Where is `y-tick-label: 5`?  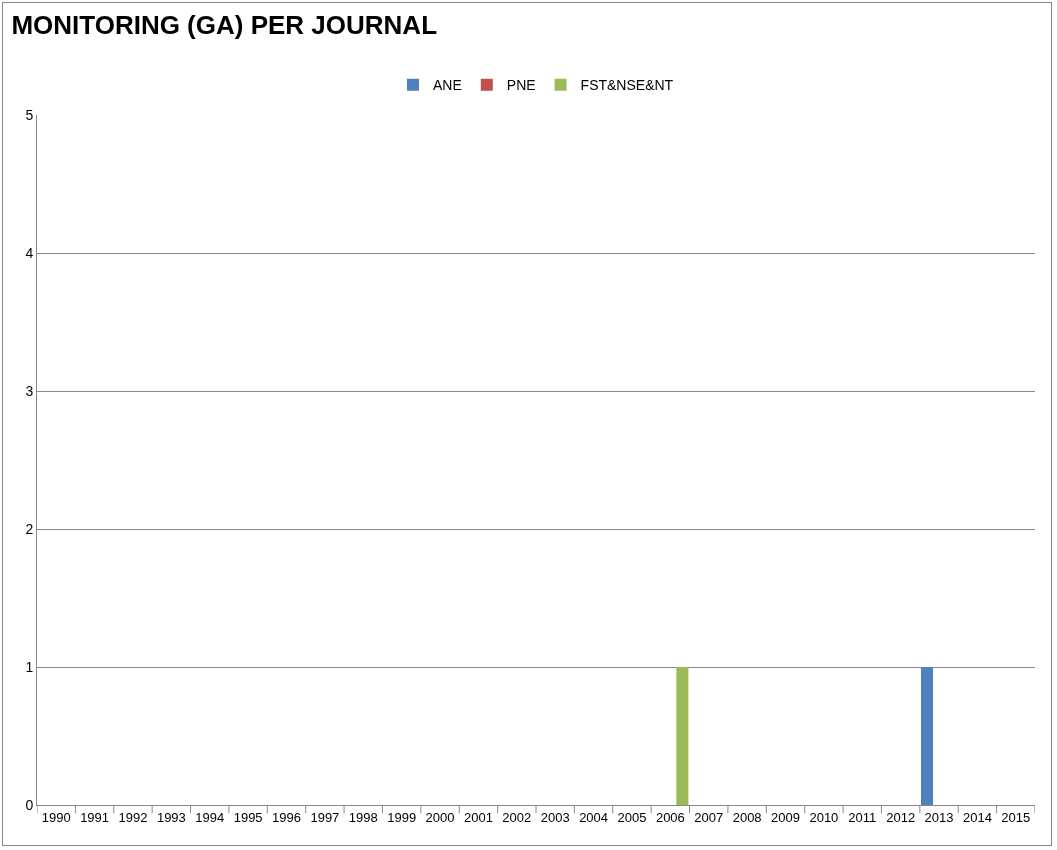
y-tick-label: 5 is located at coordinates (29, 114).